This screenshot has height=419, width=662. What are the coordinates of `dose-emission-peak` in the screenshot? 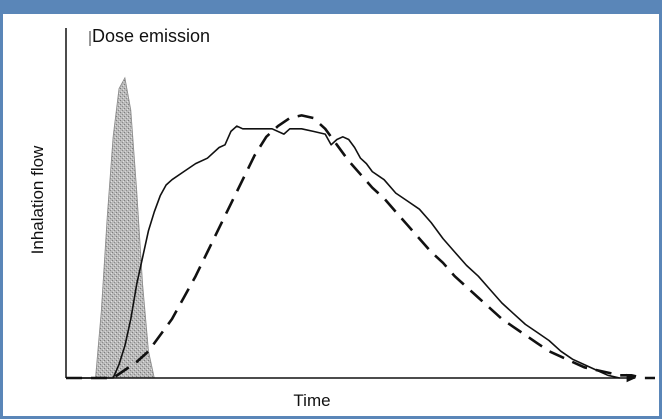 It's located at (125, 227).